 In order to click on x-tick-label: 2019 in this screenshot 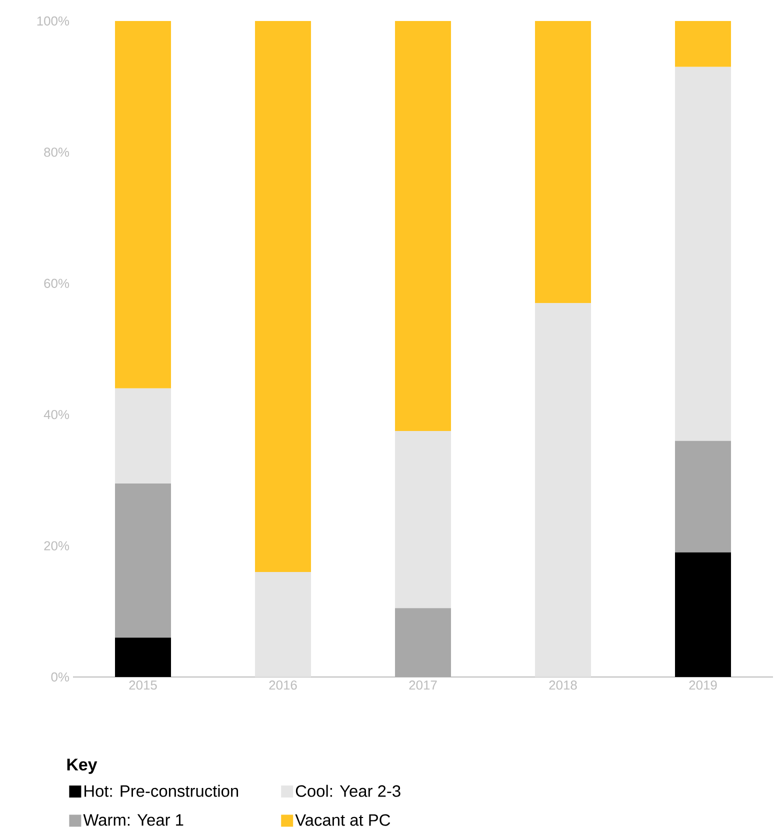, I will do `click(703, 685)`.